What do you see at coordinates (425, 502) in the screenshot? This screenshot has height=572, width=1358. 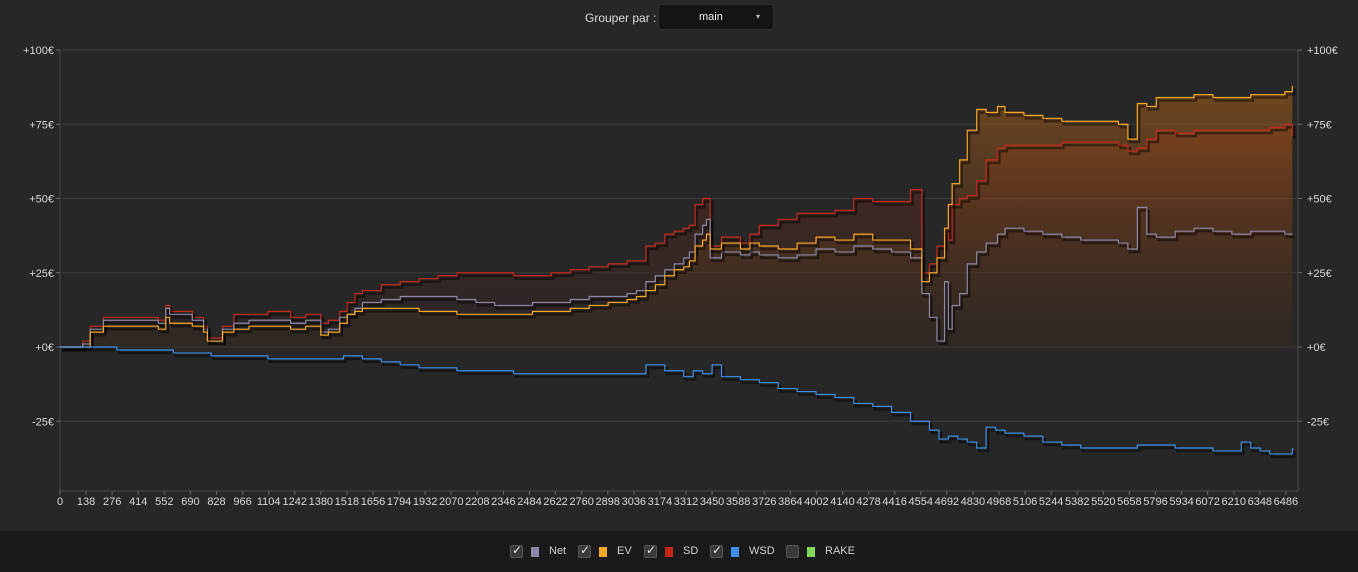 I see `x-tick-label-14: 1932` at bounding box center [425, 502].